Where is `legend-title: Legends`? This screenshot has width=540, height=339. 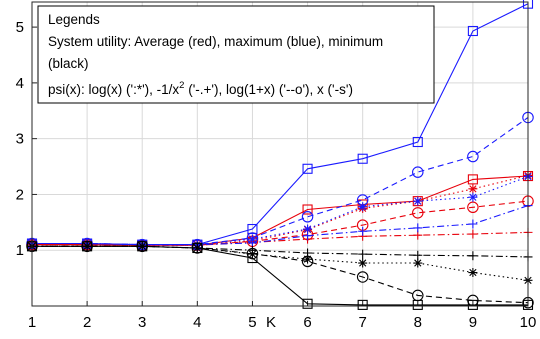
legend-title: Legends is located at coordinates (74, 19).